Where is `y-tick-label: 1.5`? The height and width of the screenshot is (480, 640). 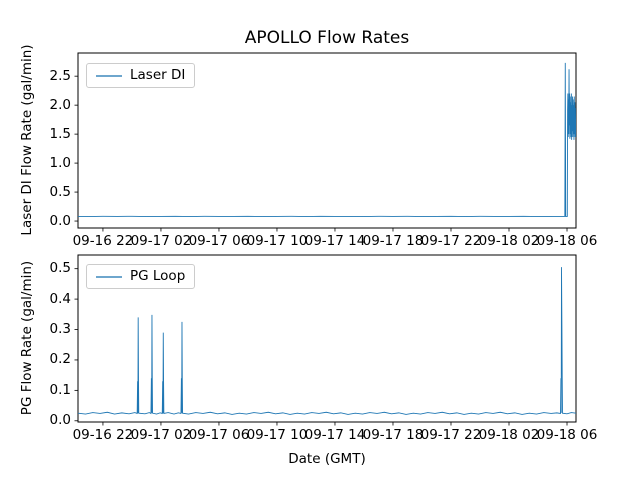
y-tick-label: 1.5 is located at coordinates (60, 133).